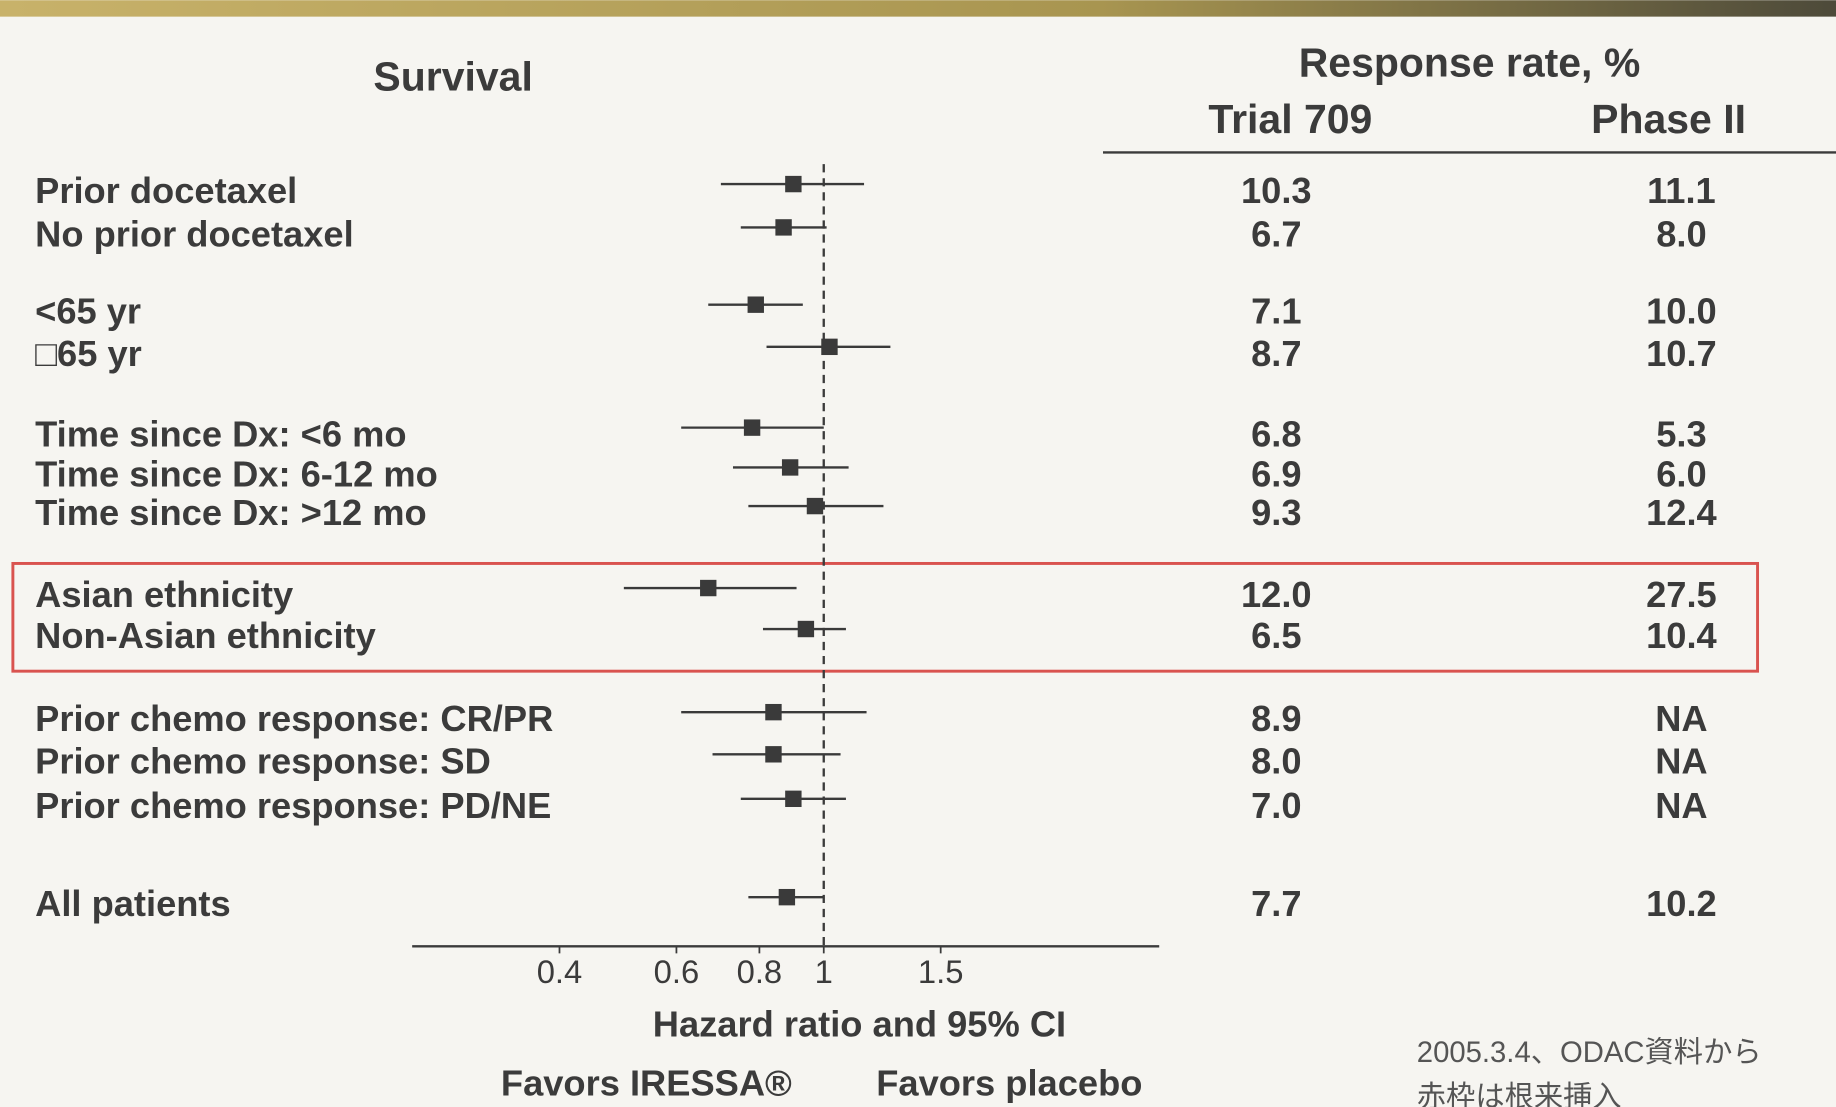 This screenshot has width=1836, height=1107. Describe the element at coordinates (824, 971) in the screenshot. I see `x-tick-label: 1` at that location.